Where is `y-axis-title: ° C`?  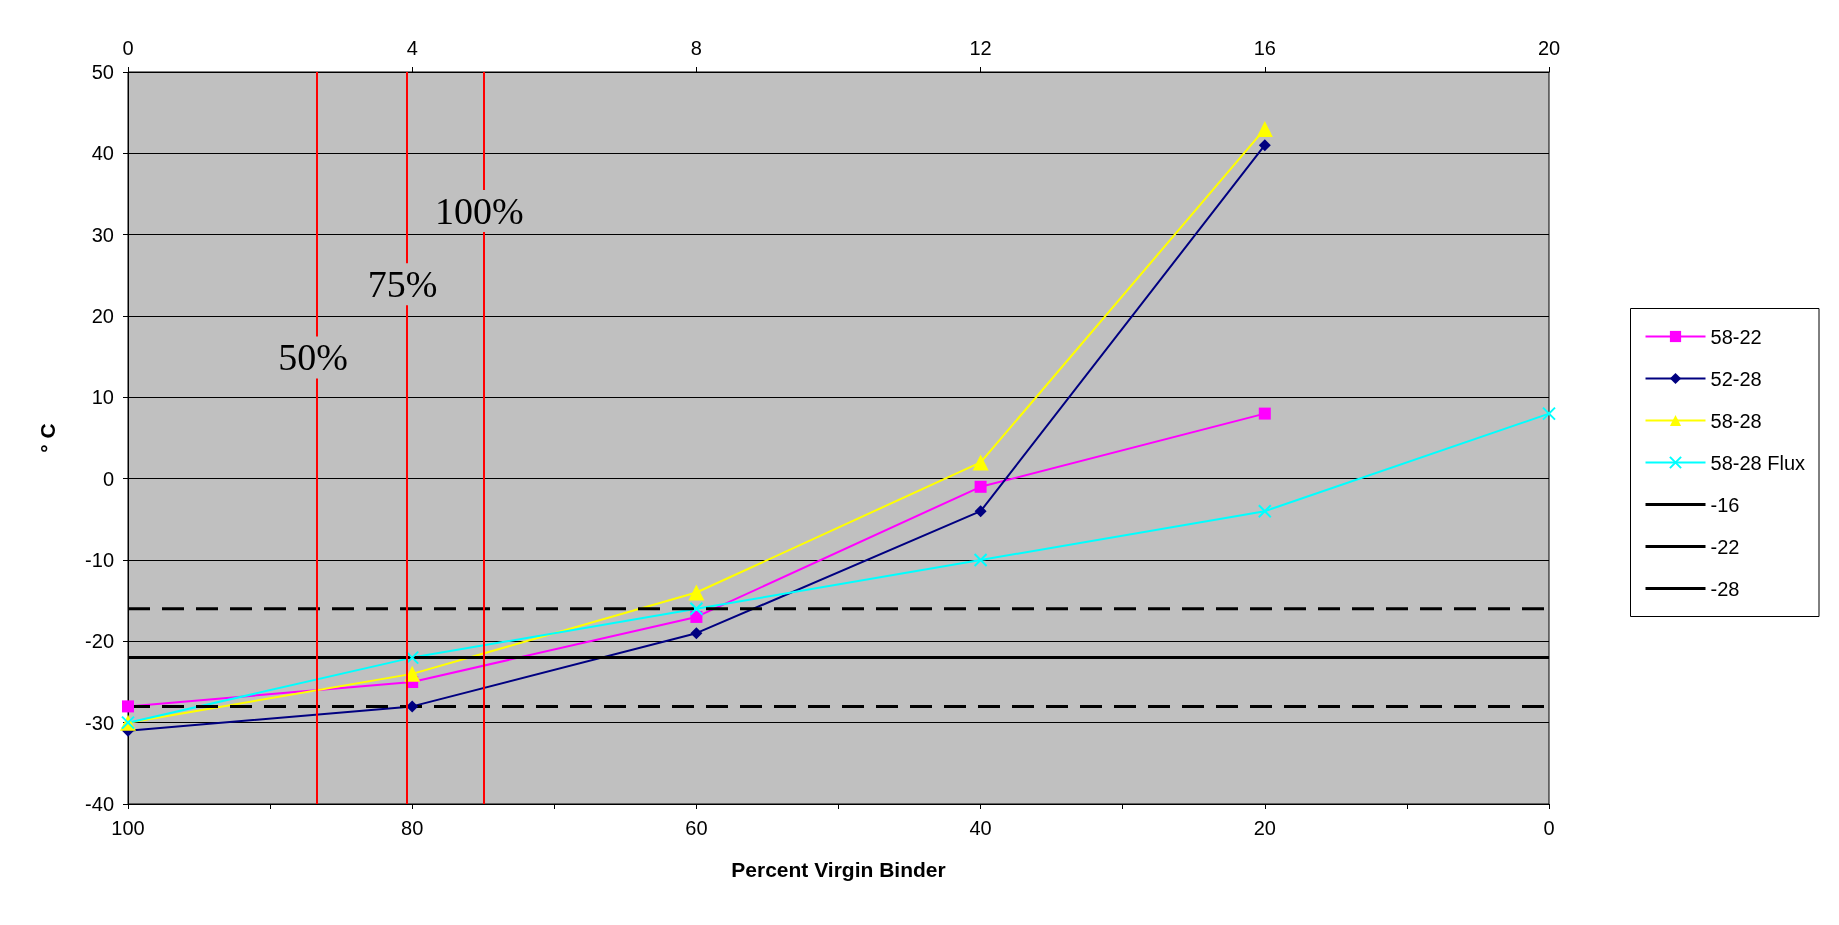 y-axis-title: ° C is located at coordinates (47, 438).